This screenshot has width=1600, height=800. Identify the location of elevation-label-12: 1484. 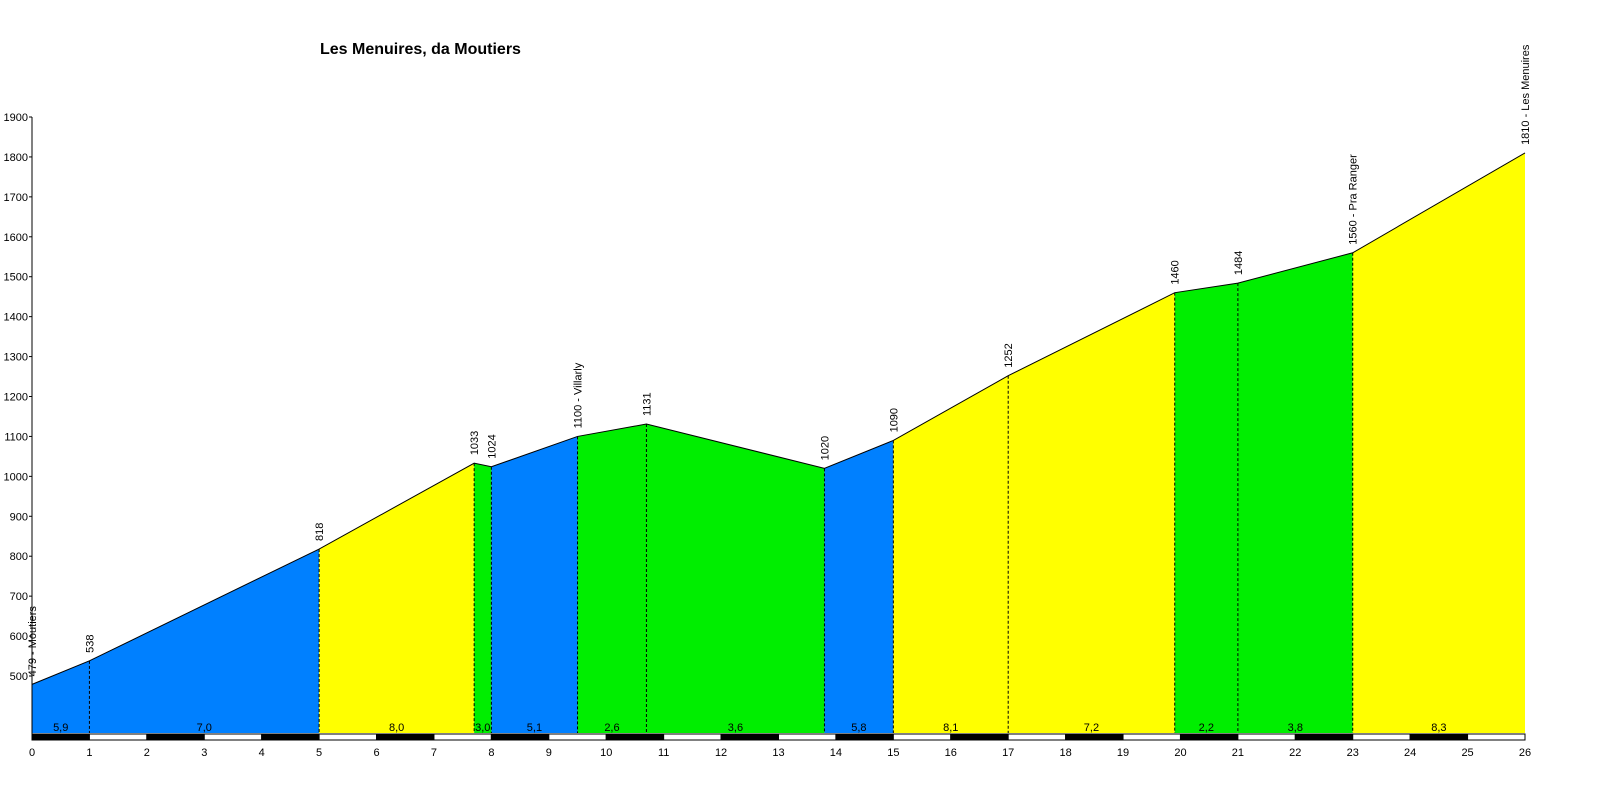
(1239, 263).